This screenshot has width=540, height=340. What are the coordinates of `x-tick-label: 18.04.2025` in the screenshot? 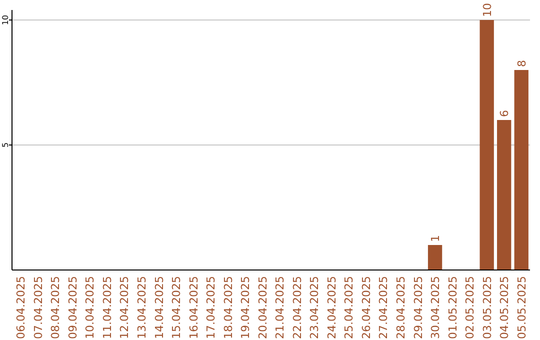 It's located at (228, 307).